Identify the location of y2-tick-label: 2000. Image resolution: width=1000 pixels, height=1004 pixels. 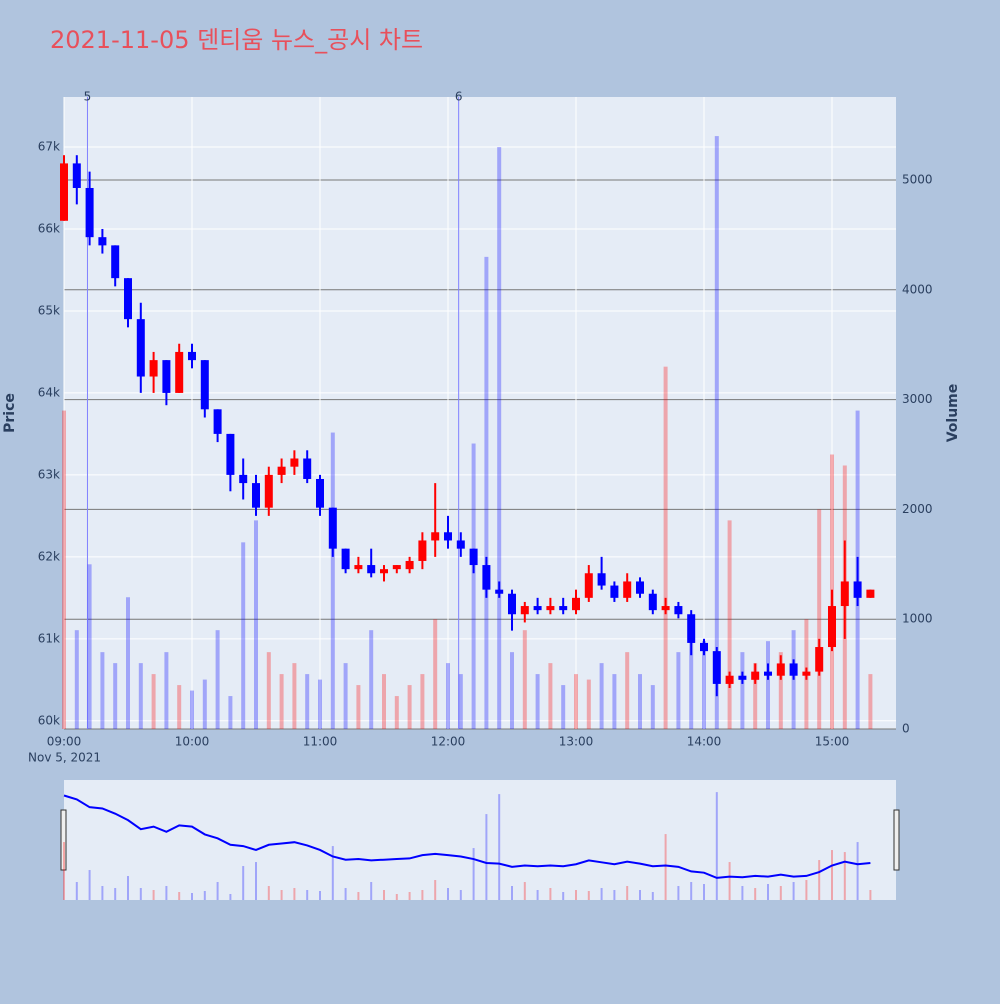
(917, 509).